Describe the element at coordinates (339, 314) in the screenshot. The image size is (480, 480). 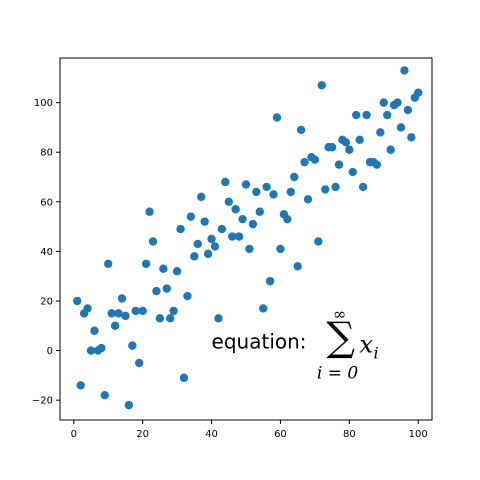
I see `sum-upper-limit: ∞` at that location.